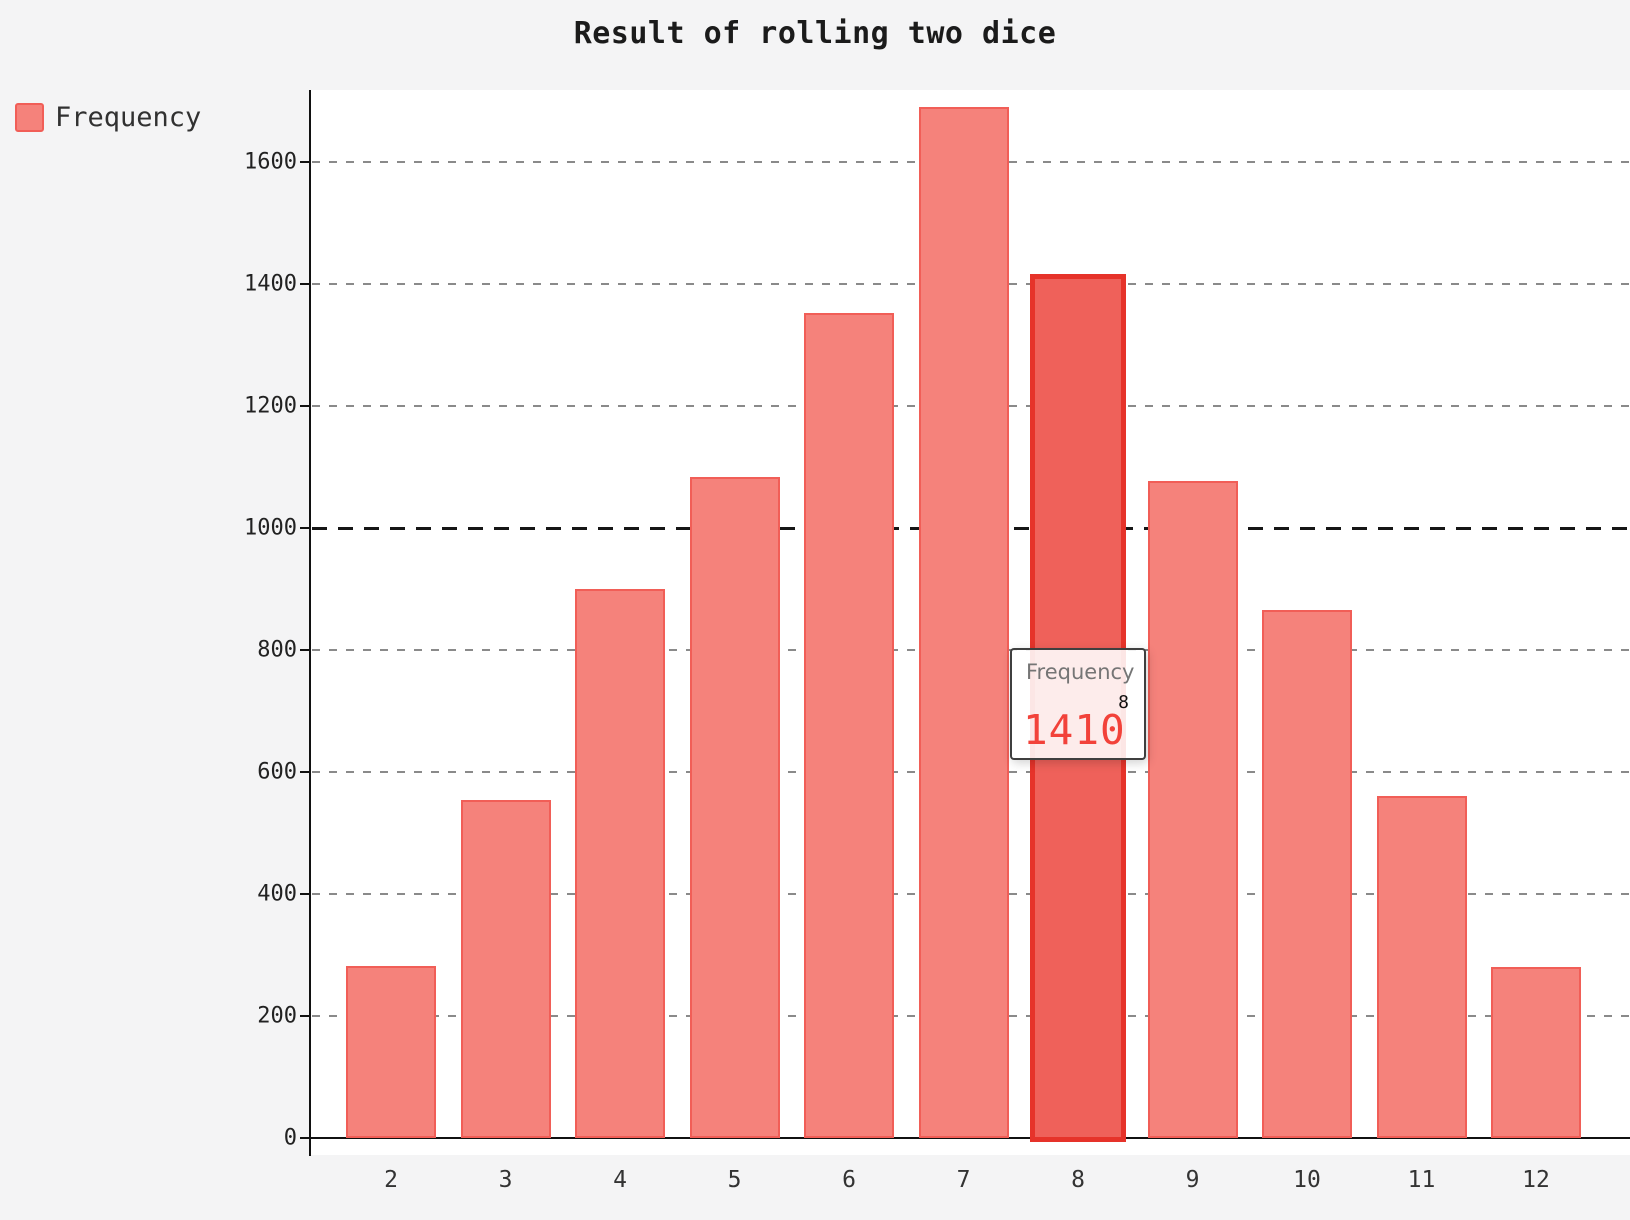 The height and width of the screenshot is (1220, 1630). What do you see at coordinates (29, 117) in the screenshot?
I see `legend-swatch-icon` at bounding box center [29, 117].